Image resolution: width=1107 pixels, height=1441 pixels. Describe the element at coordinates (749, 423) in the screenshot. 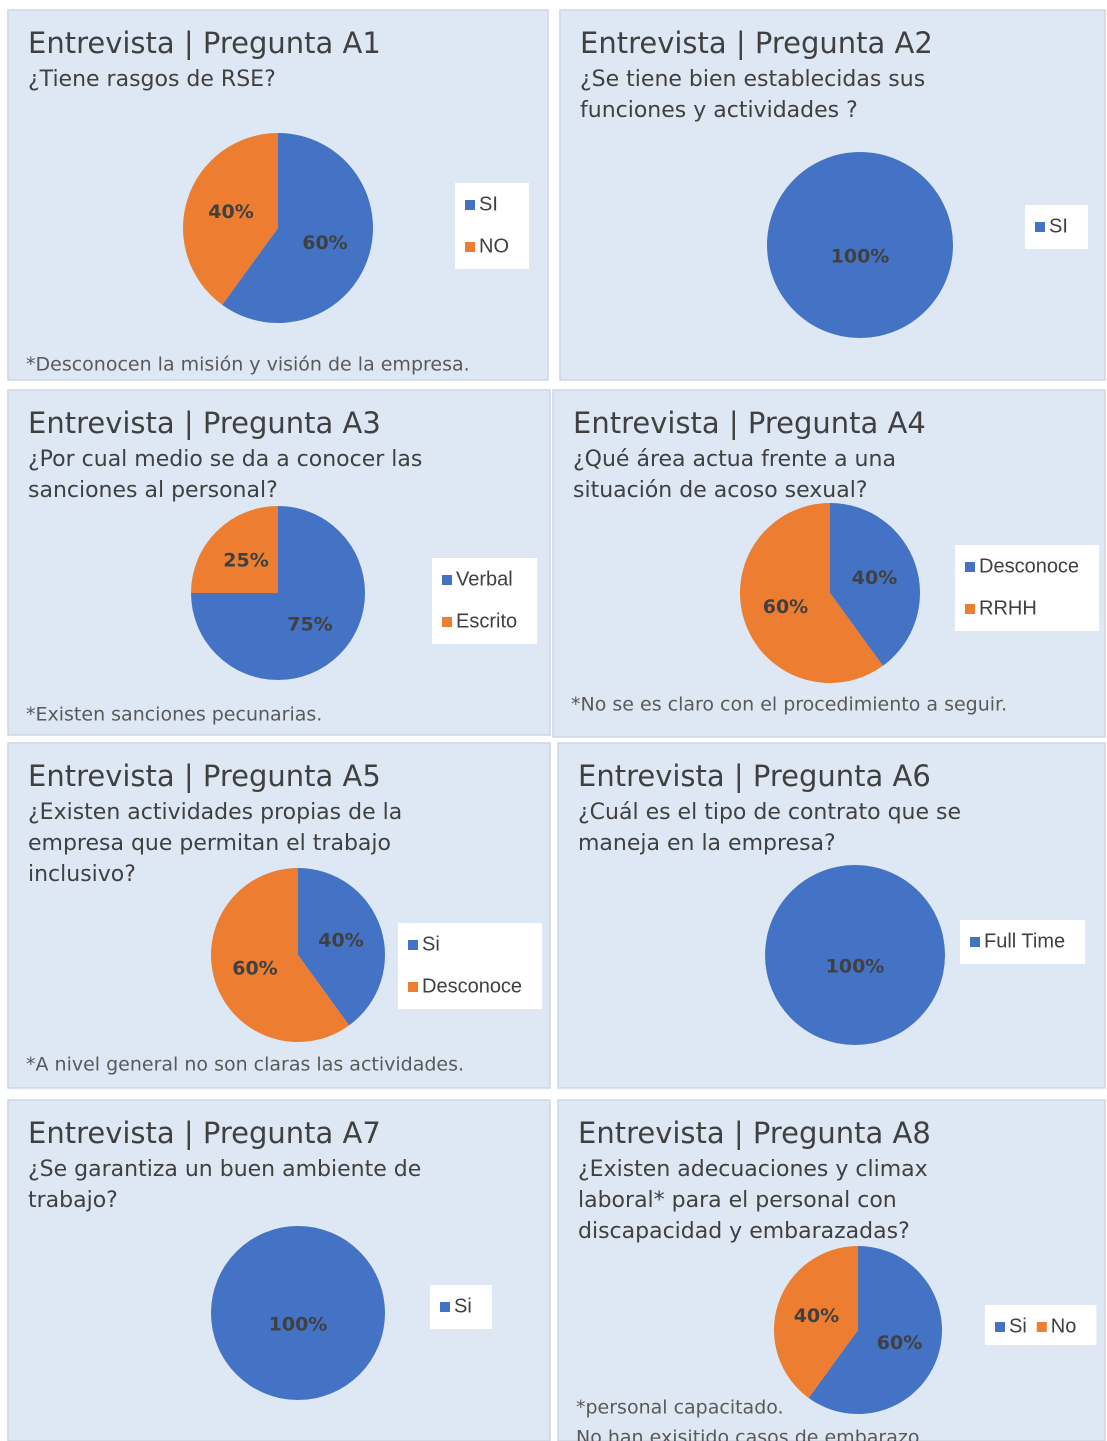

I see `panel-title: Entrevista | Pregunta A4` at that location.